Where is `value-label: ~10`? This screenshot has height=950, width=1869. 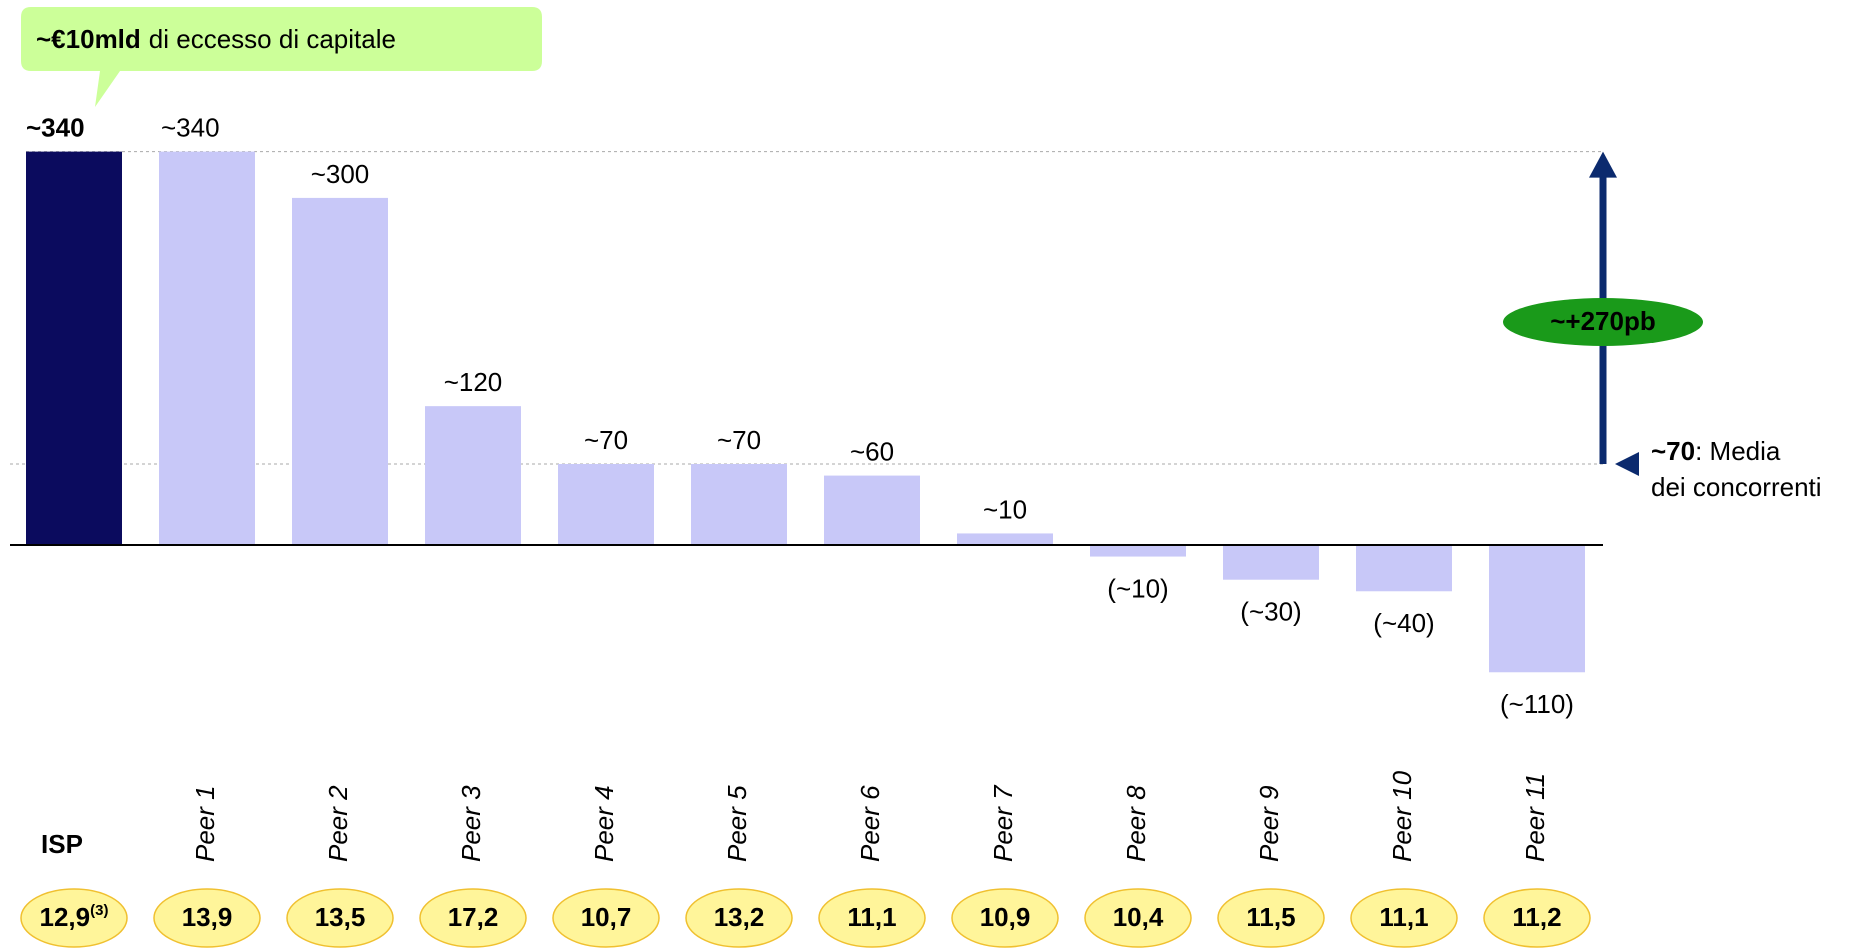 value-label: ~10 is located at coordinates (1005, 509).